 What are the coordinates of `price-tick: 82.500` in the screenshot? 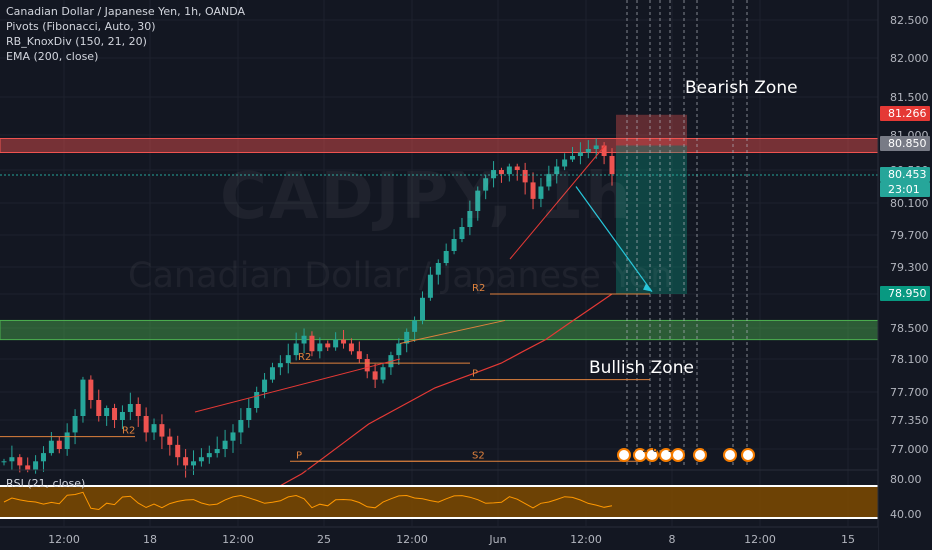 It's located at (909, 20).